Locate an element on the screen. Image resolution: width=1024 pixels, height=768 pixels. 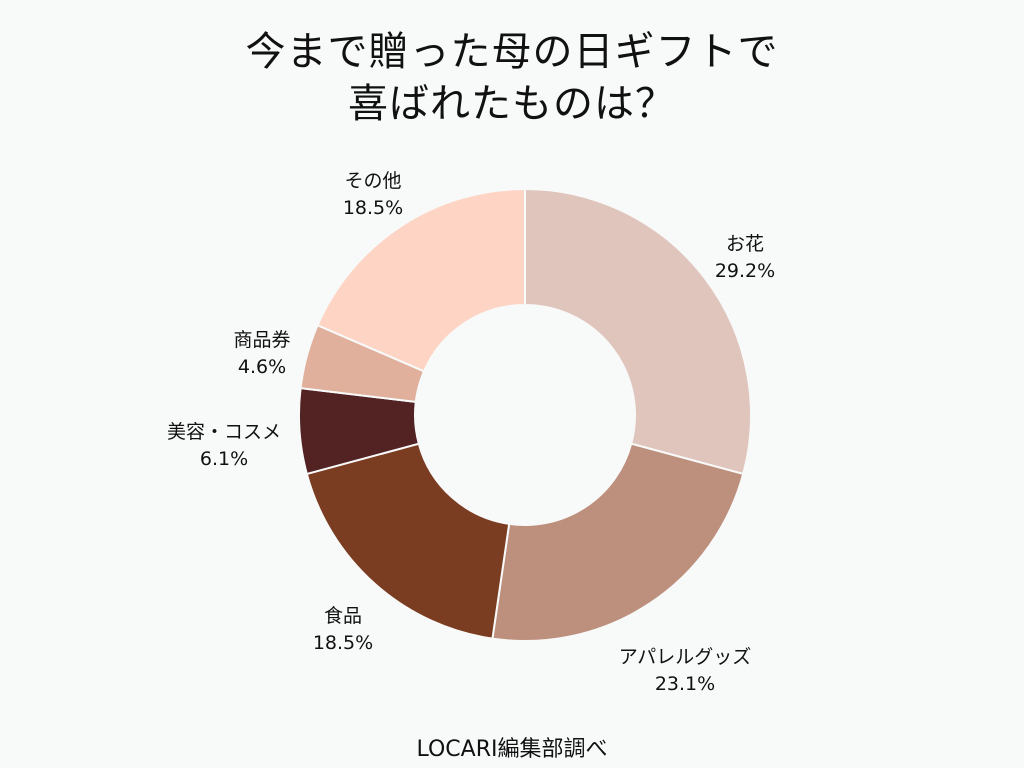
chart-title: 今まで贈った母の日ギフトで 喜ばれたものは？ is located at coordinates (512, 78).